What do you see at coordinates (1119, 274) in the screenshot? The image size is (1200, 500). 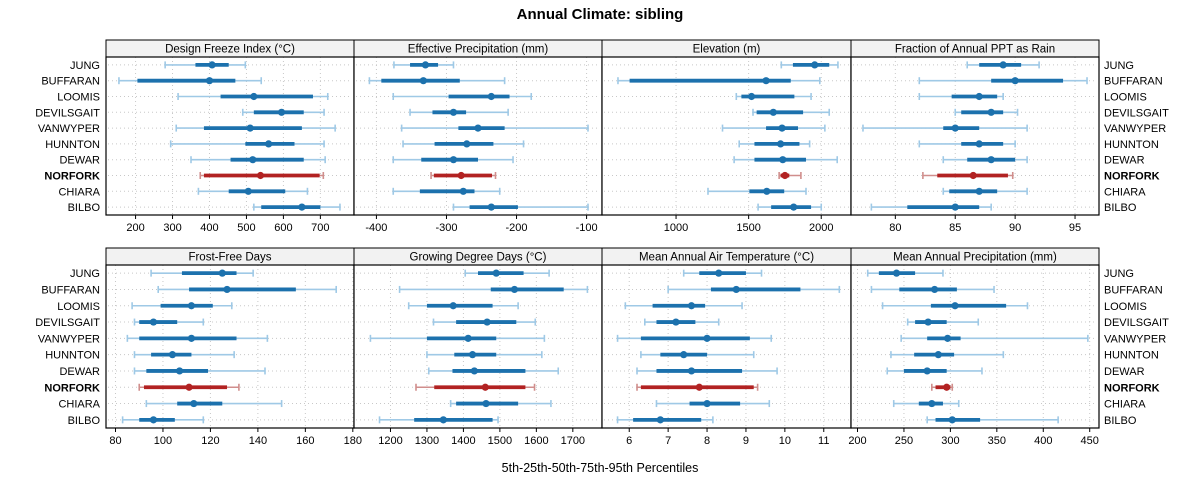 I see `station-label-right-jung: JUNG` at bounding box center [1119, 274].